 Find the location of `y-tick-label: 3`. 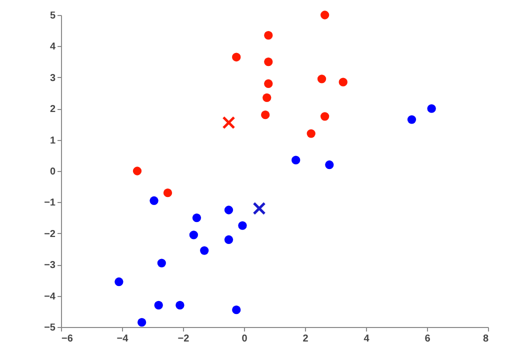

y-tick-label: 3 is located at coordinates (53, 78).